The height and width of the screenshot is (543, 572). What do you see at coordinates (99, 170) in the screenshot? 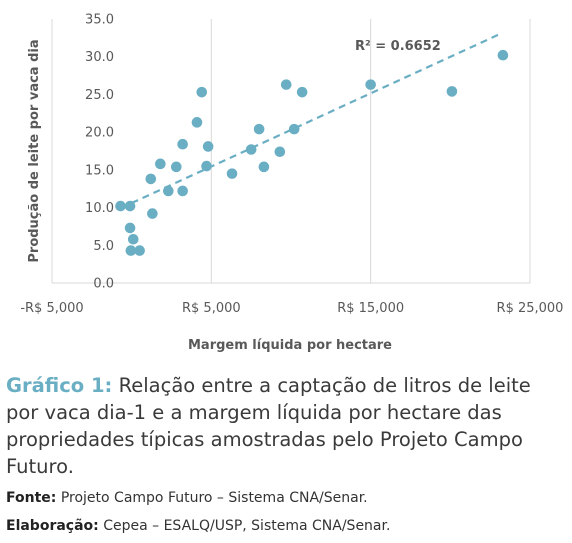
I see `y-tick-label: 15.0` at bounding box center [99, 170].